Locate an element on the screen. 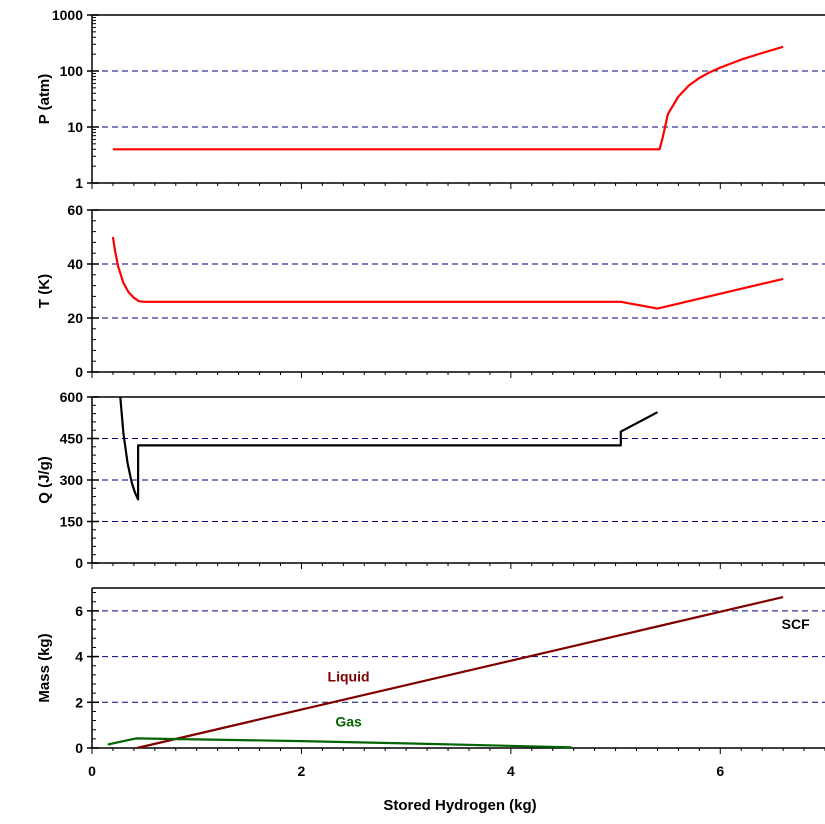  x-tick-label: 4 is located at coordinates (511, 771).